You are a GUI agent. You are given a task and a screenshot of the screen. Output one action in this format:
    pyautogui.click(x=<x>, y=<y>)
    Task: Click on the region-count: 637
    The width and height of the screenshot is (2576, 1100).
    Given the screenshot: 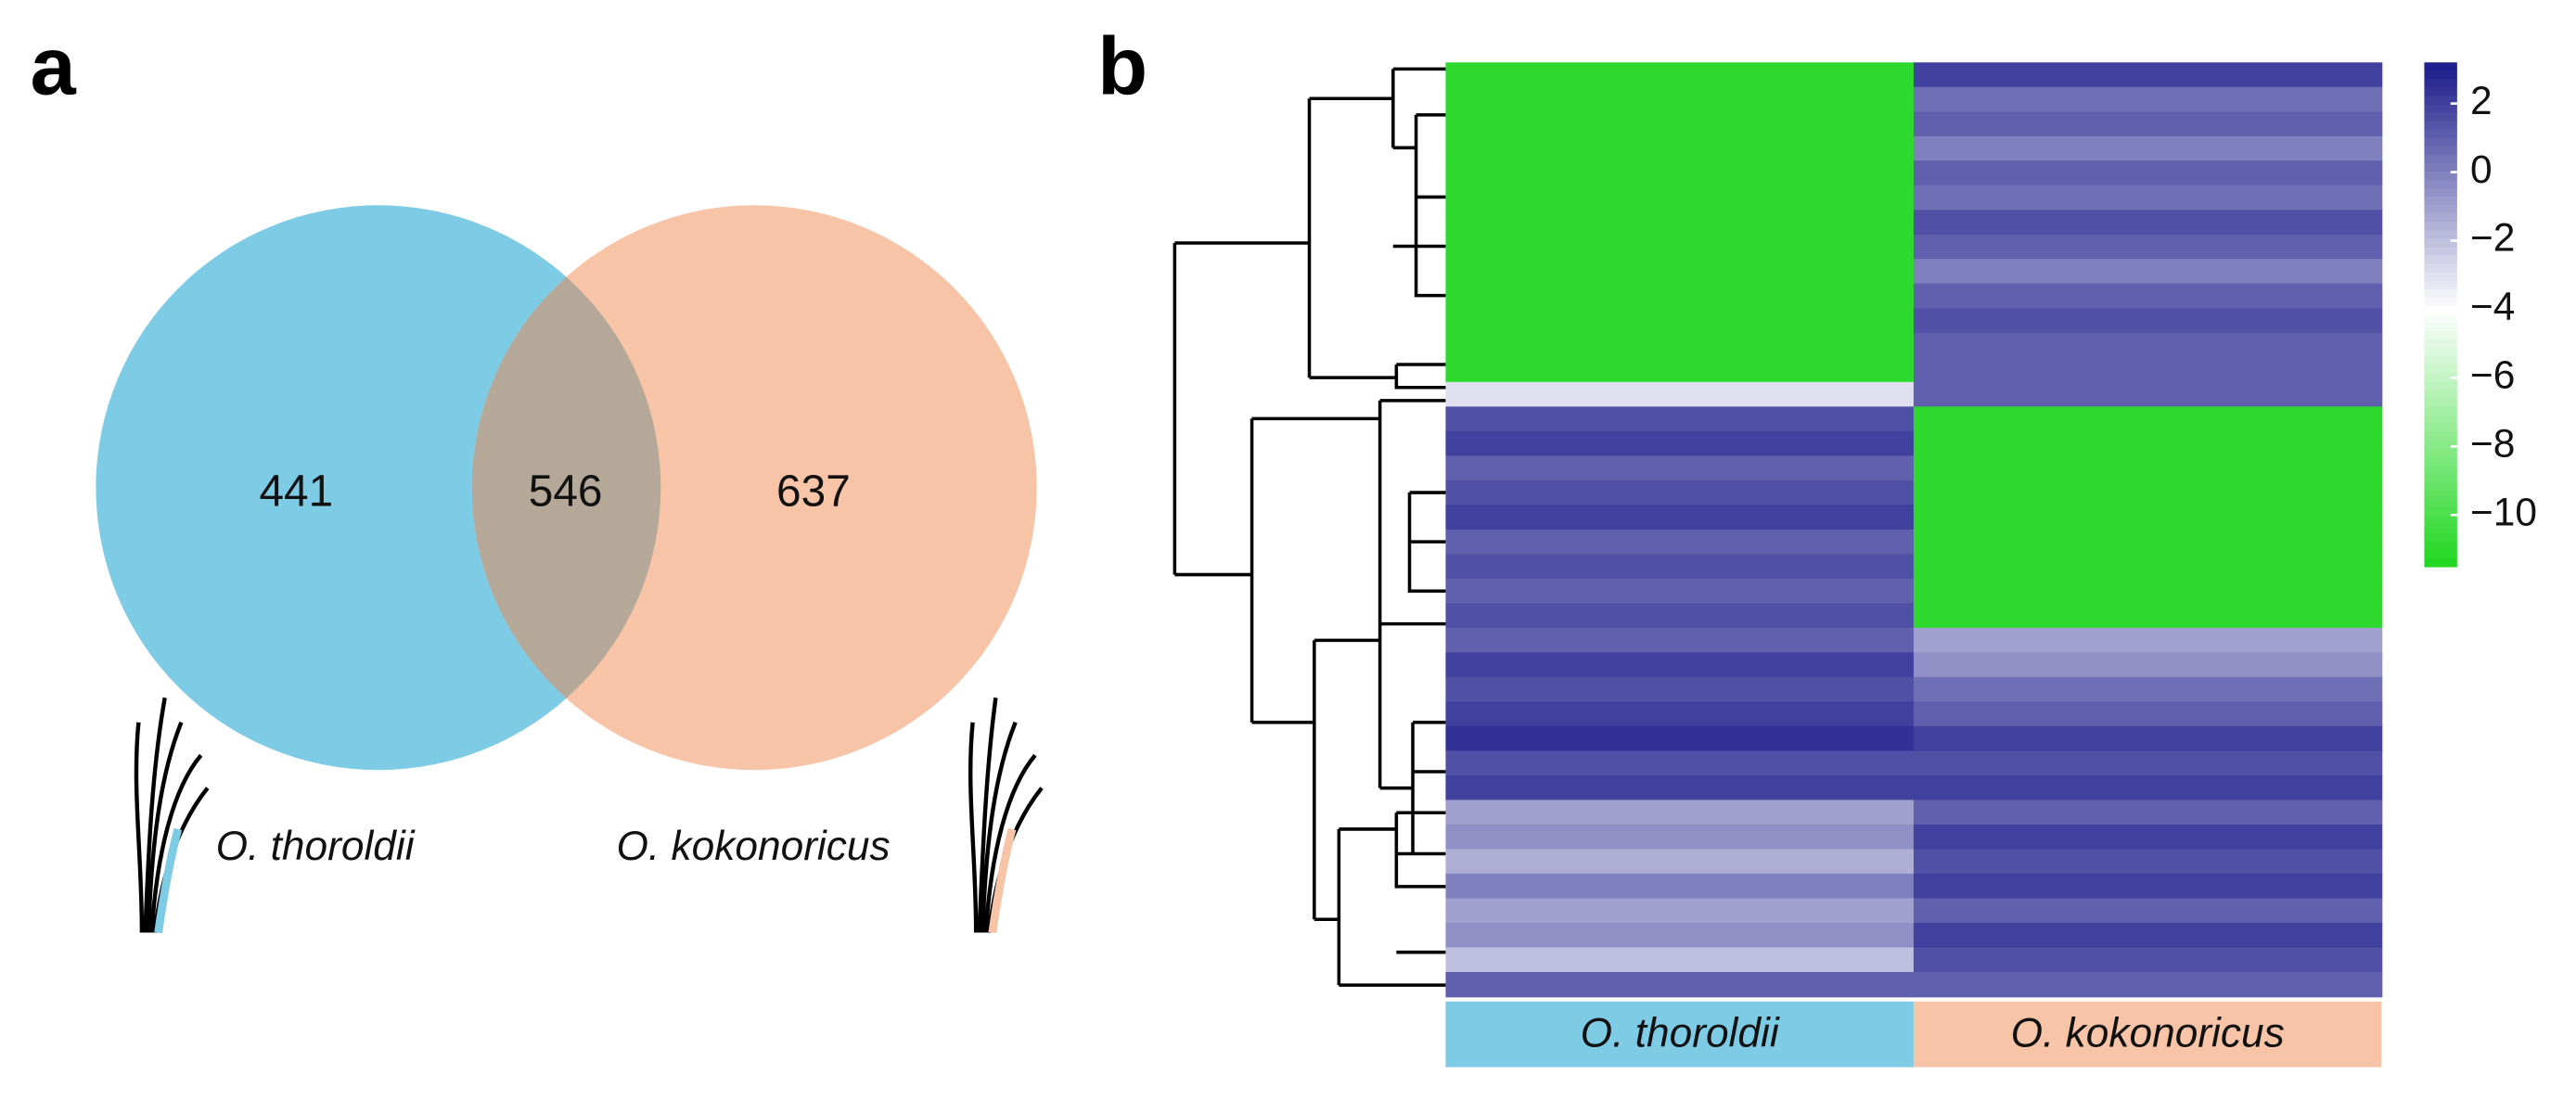 What is the action you would take?
    pyautogui.click(x=813, y=491)
    